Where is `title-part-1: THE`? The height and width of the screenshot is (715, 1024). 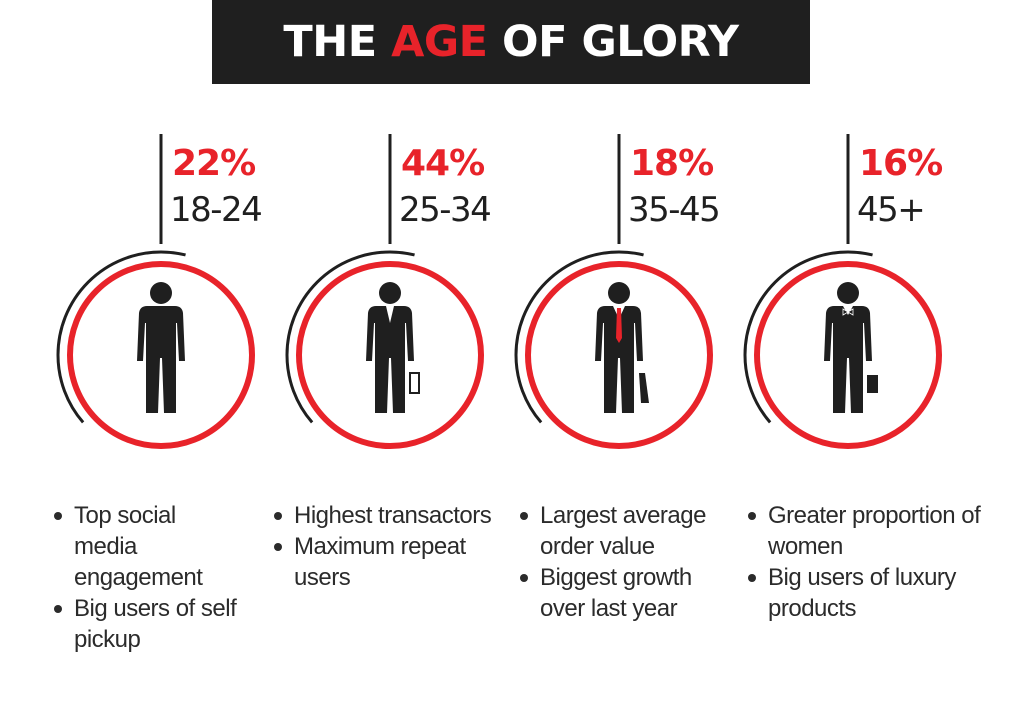
title-part-1: THE is located at coordinates (330, 42).